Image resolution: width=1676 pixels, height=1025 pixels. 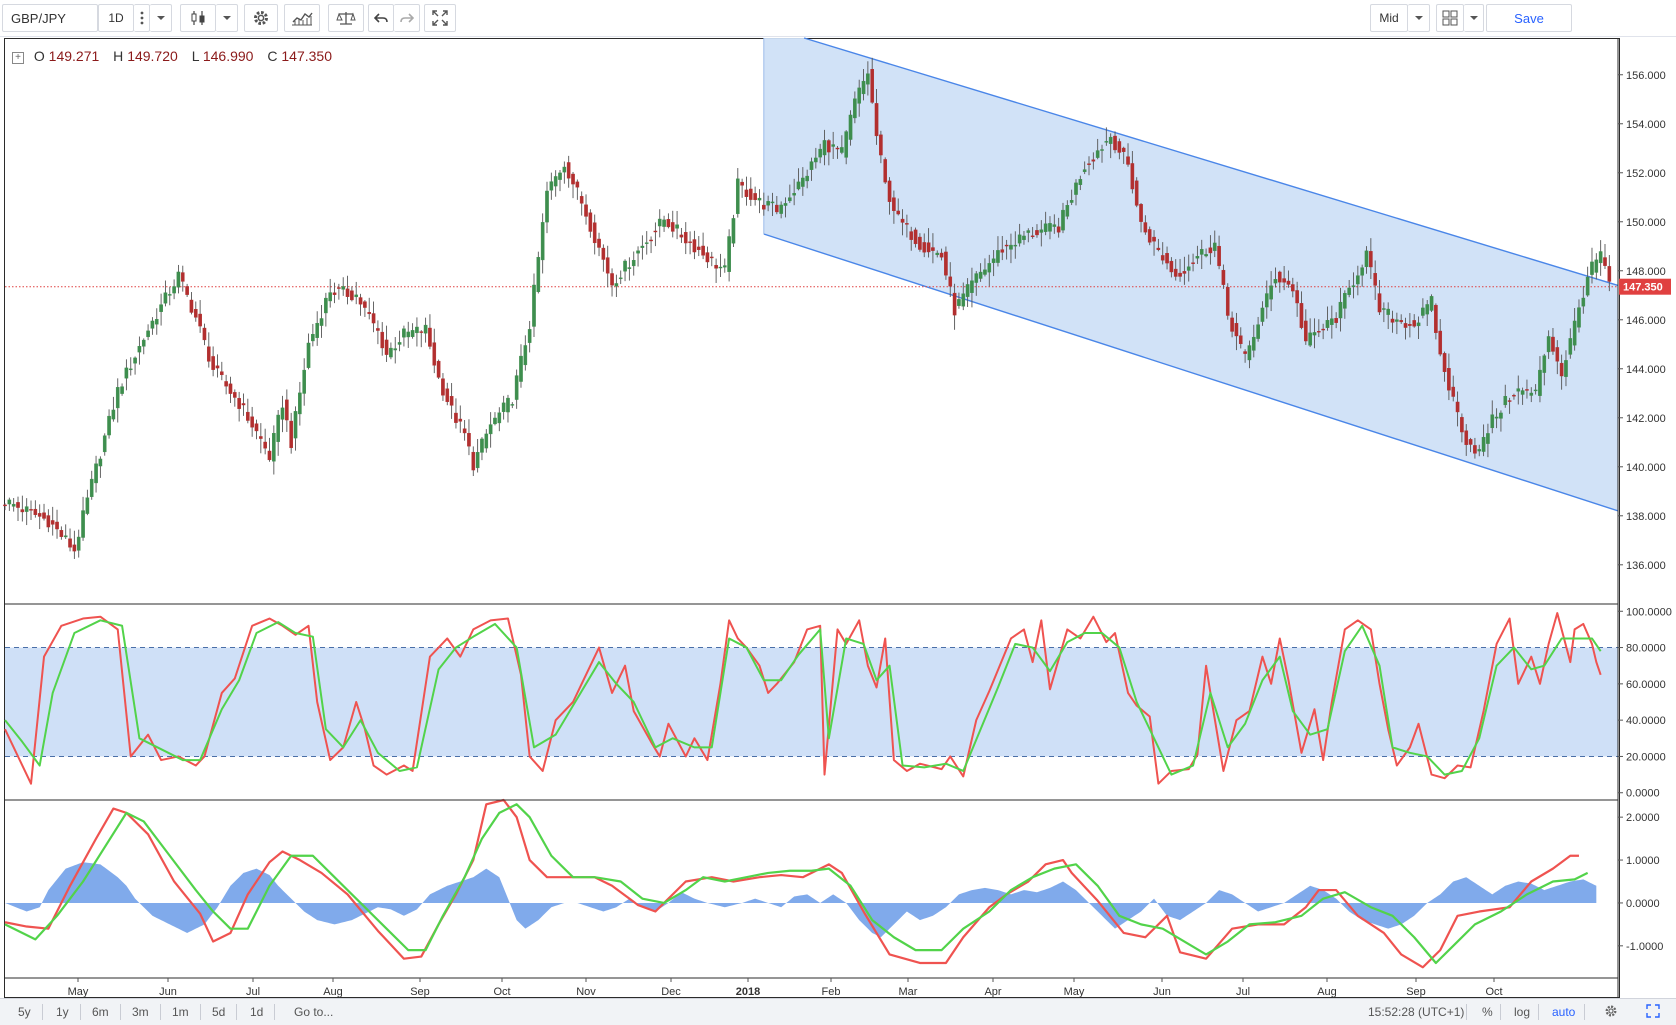 I want to click on settings-gear-icon, so click(x=261, y=18).